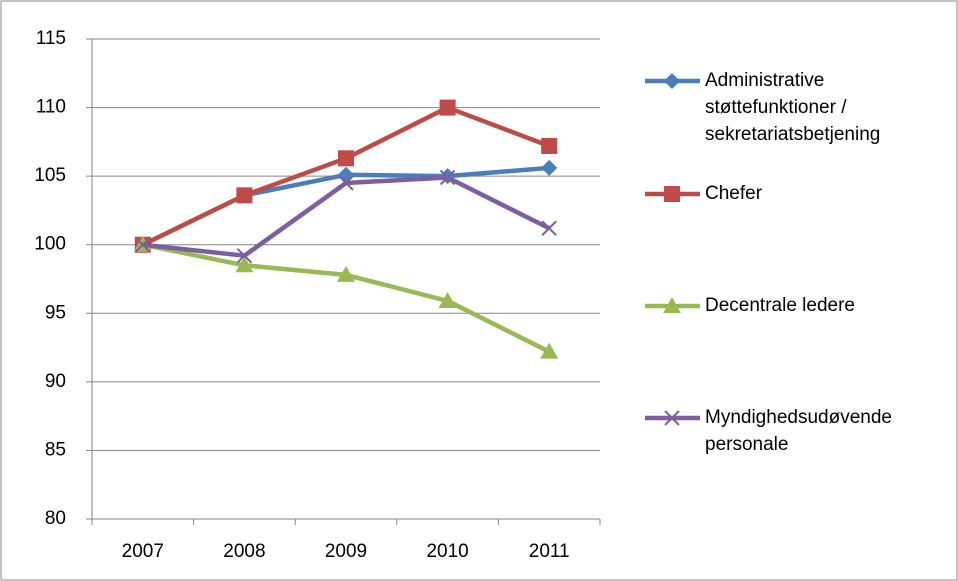 The width and height of the screenshot is (958, 581). I want to click on y-tick-label: 95, so click(55, 312).